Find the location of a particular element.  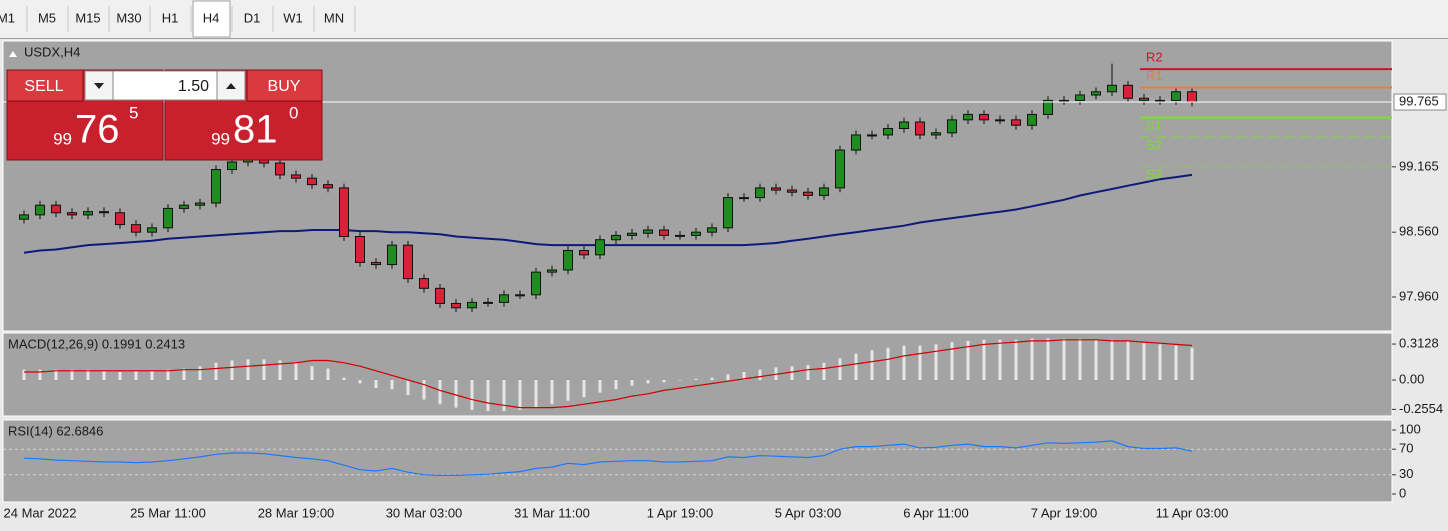

timeframe-button: H4 is located at coordinates (211, 17).